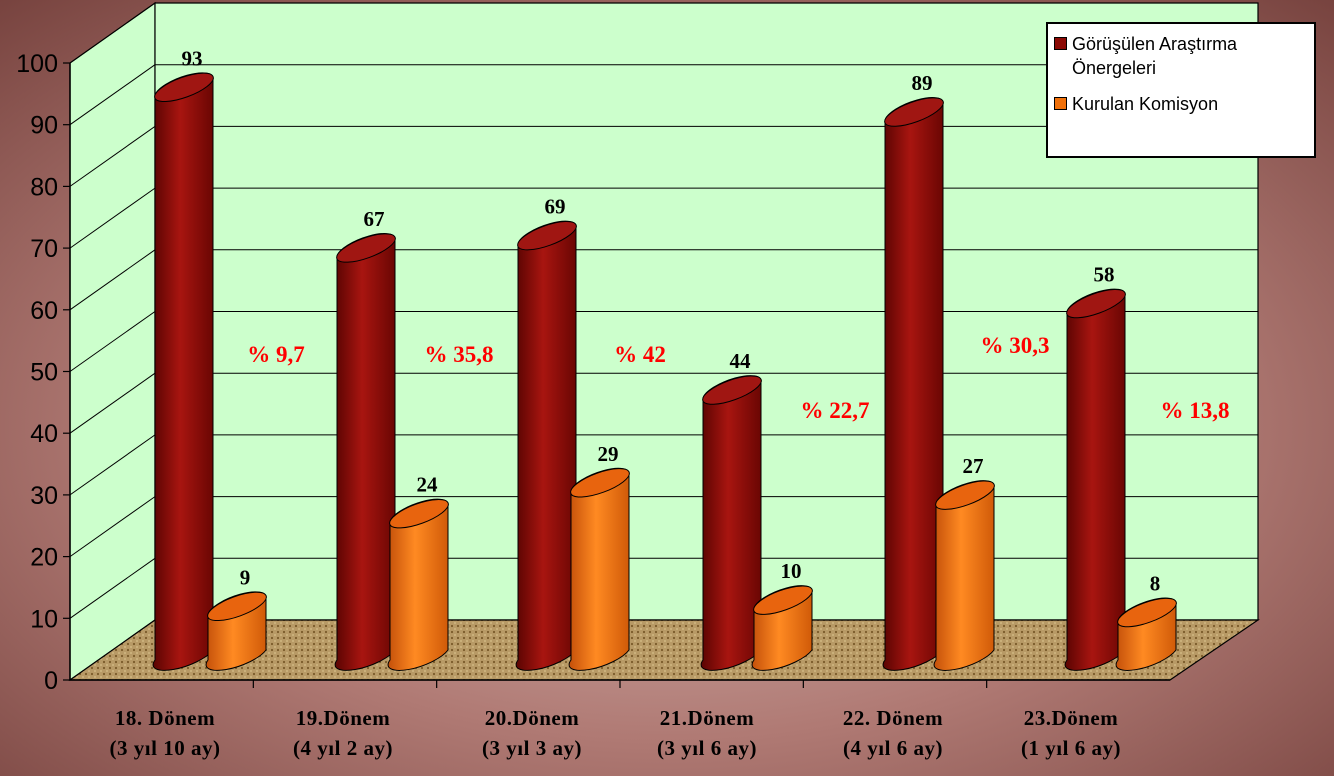 The width and height of the screenshot is (1334, 781). Describe the element at coordinates (165, 718) in the screenshot. I see `category-label-line1: 18. Dönem` at that location.